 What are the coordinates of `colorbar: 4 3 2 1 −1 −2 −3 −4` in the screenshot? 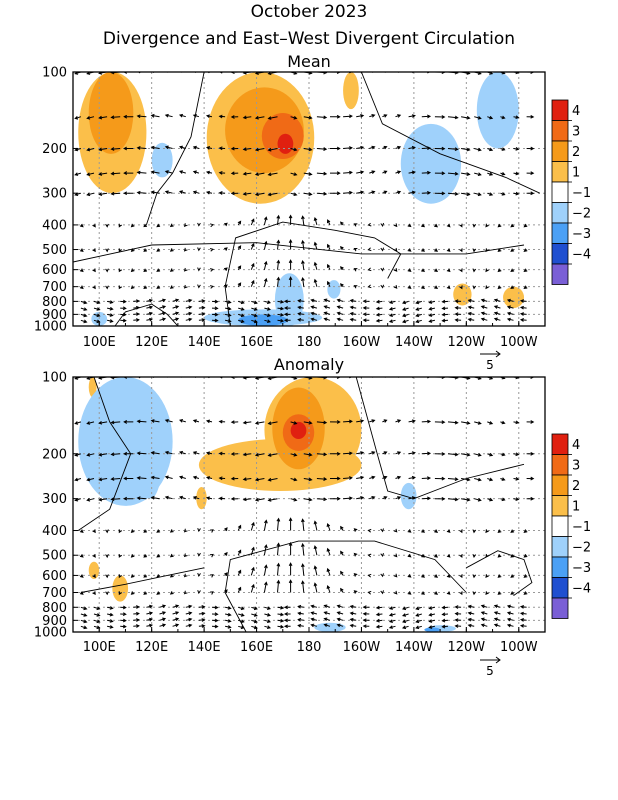 It's located at (571, 192).